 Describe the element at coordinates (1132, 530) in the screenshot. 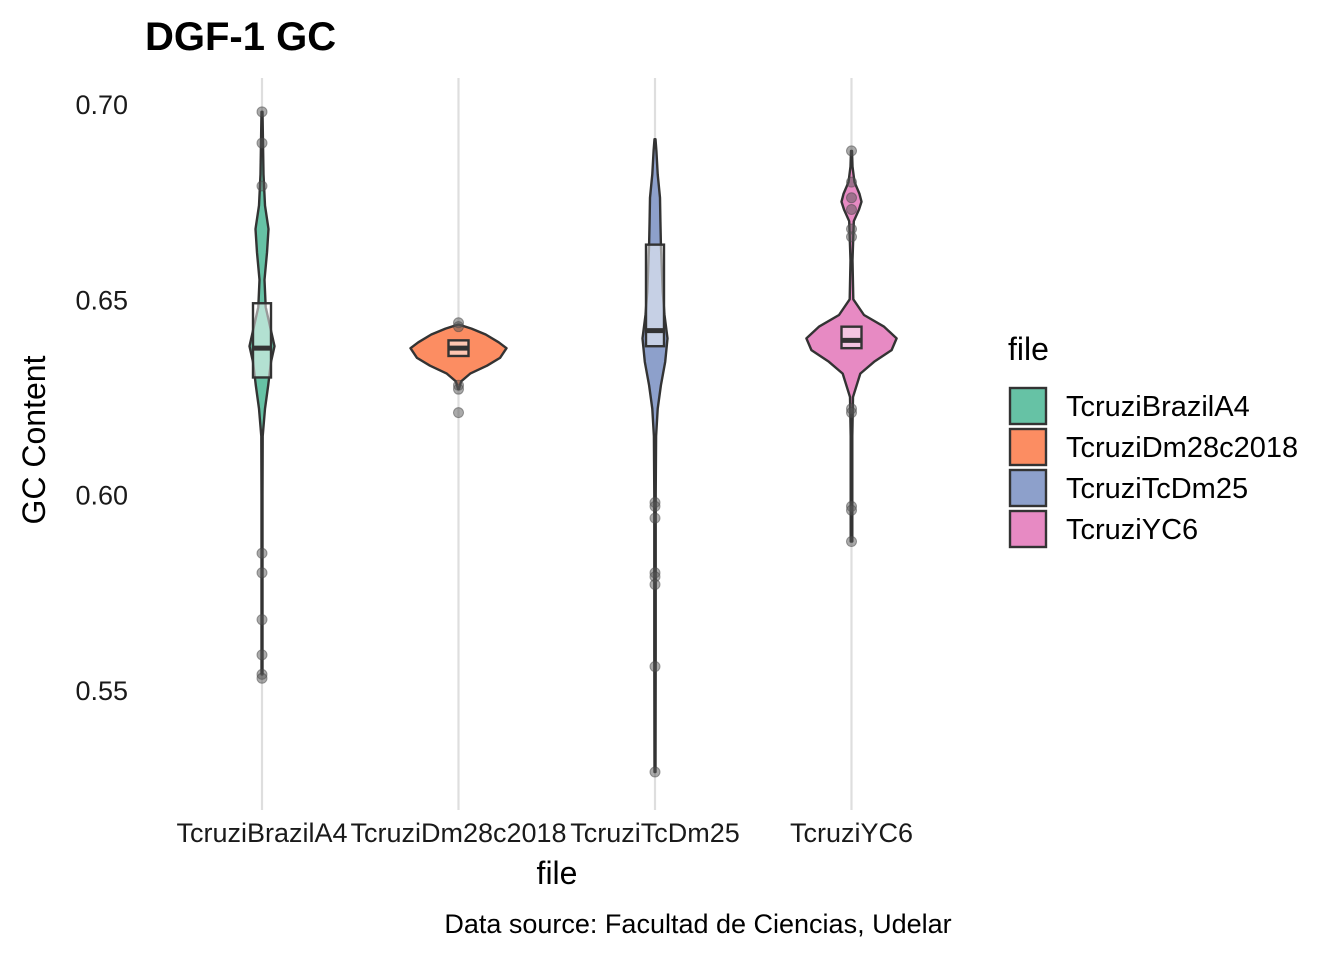

I see `legend-label: TcruziYC6` at that location.